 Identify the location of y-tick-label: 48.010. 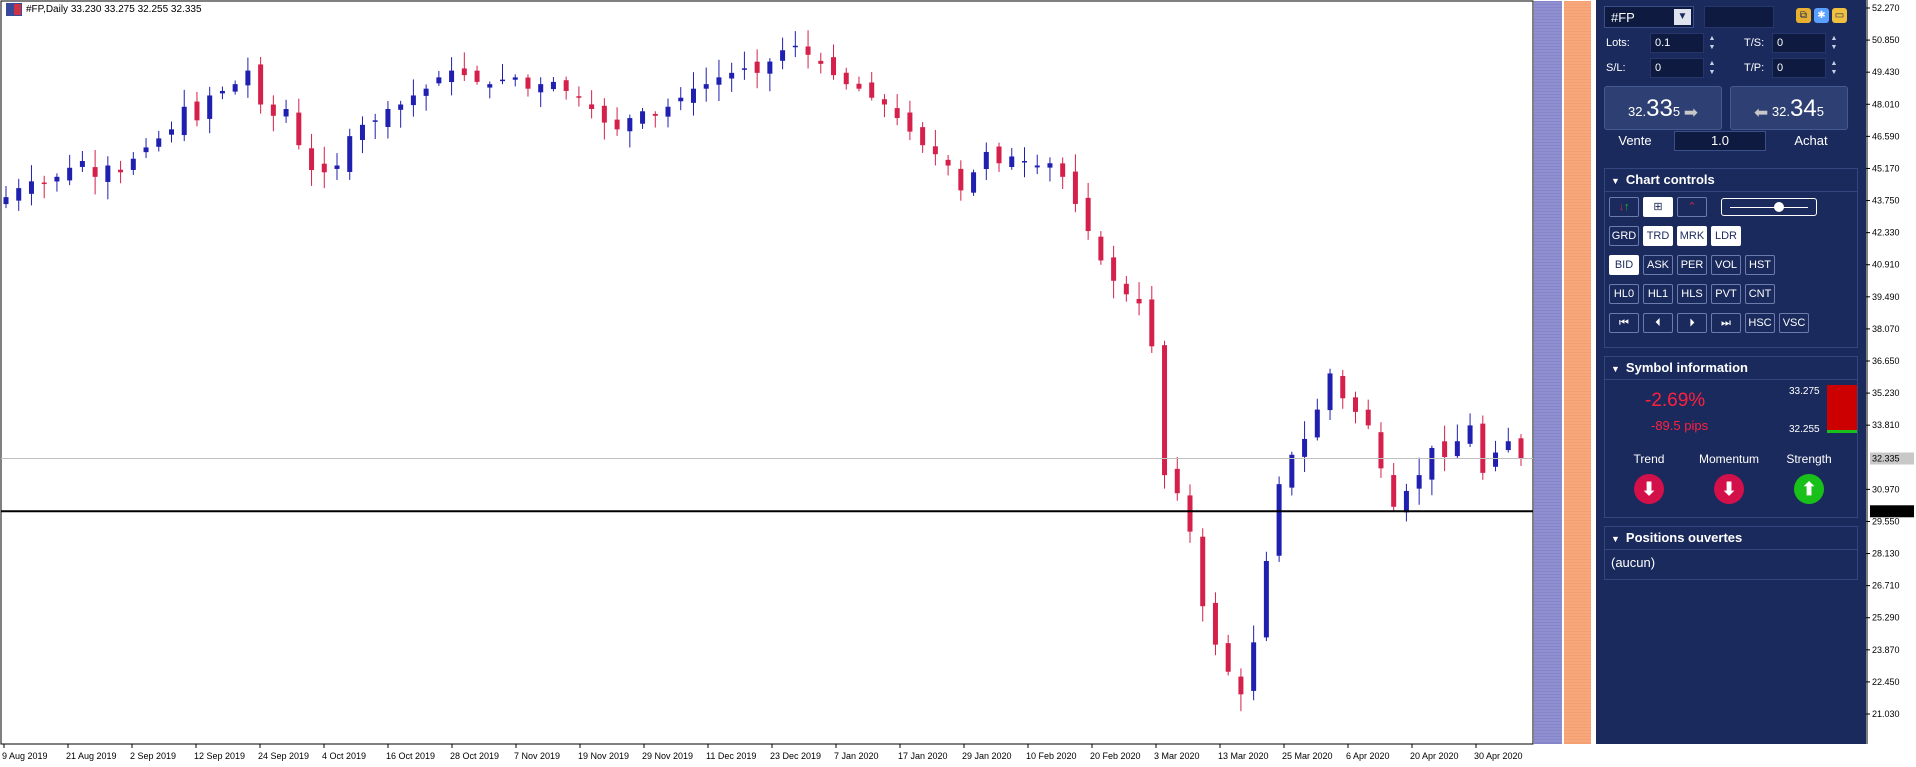
(1886, 104).